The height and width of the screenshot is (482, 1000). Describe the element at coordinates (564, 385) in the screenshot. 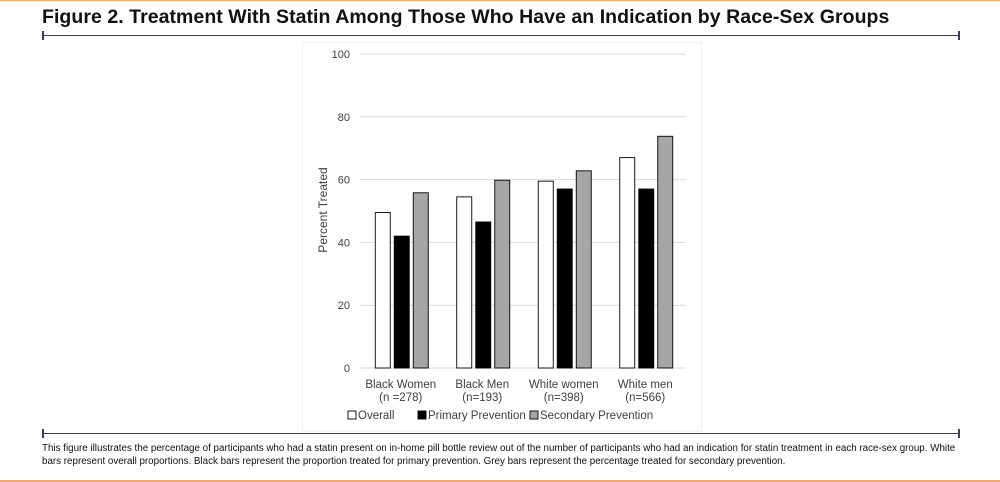

I see `x-category-label: White women` at that location.